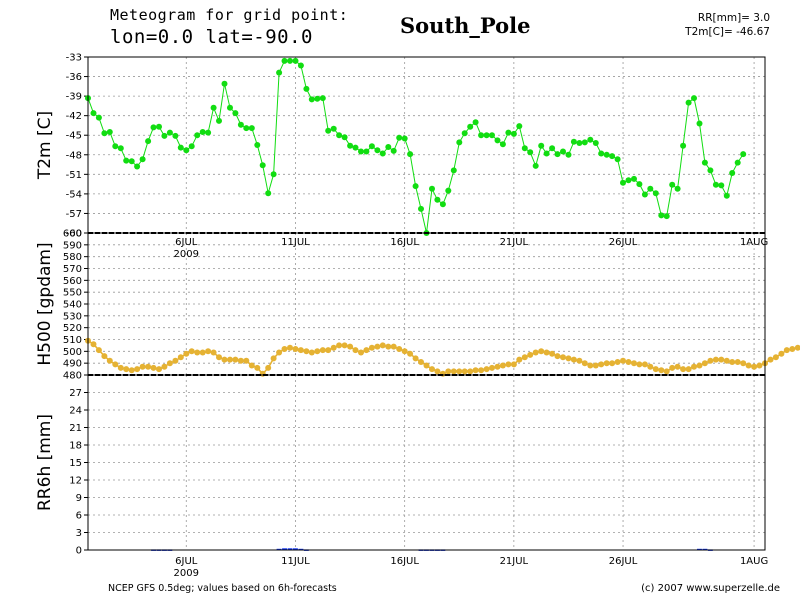  What do you see at coordinates (710, 588) in the screenshot?
I see `footer-copyright: (c) 2007 www.superzelle.de` at bounding box center [710, 588].